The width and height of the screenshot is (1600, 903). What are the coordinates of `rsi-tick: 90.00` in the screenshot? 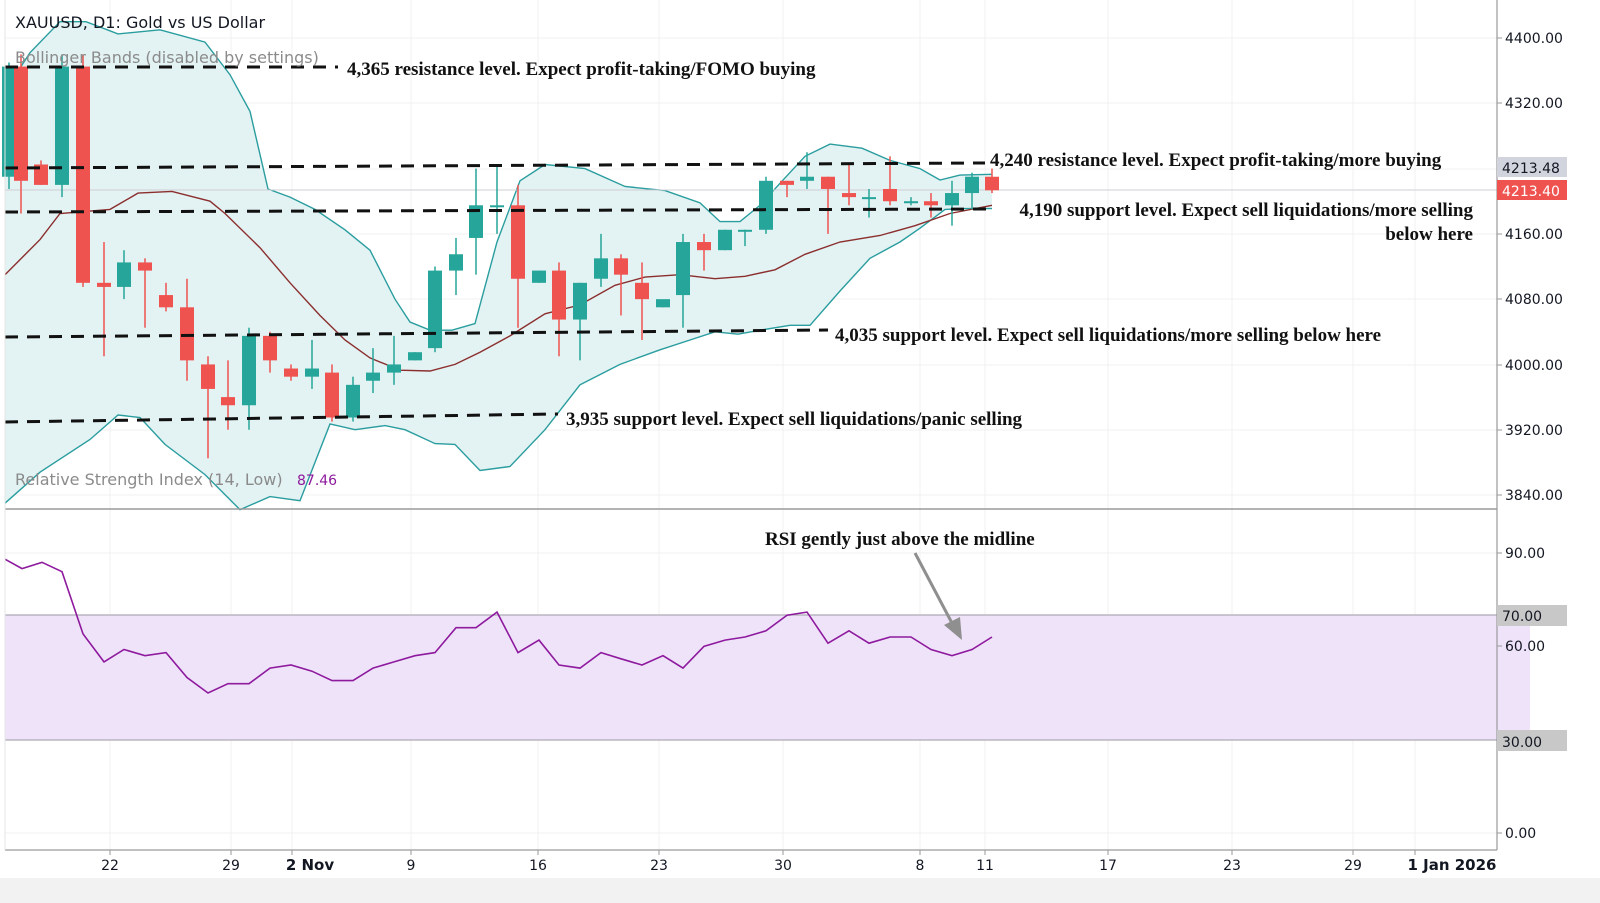 It's located at (1525, 554).